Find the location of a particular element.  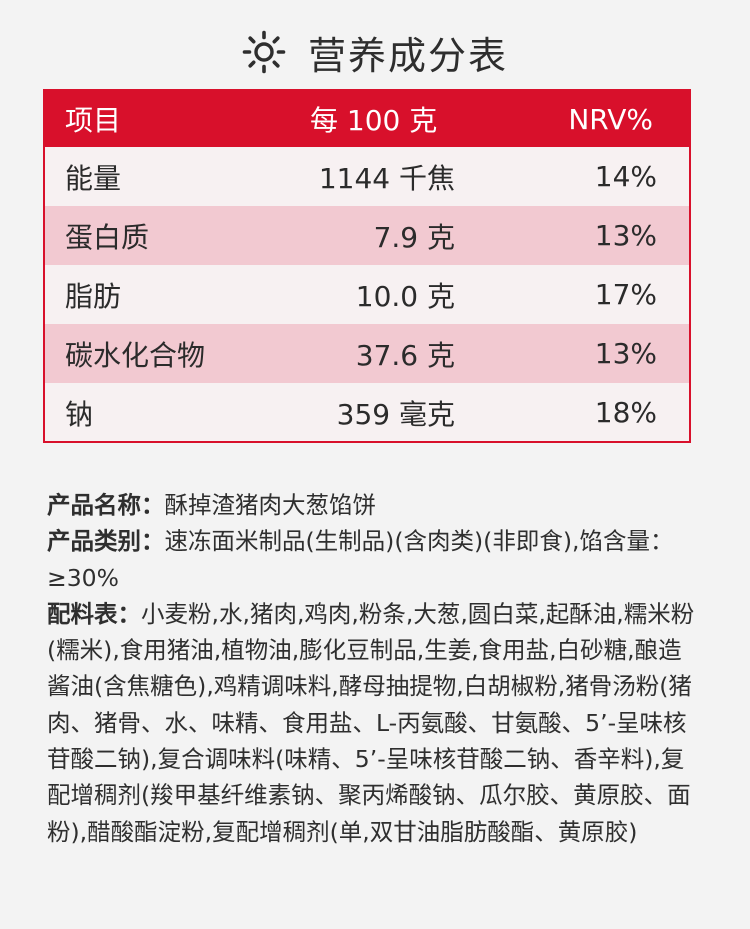

title-row: 营养成分表 is located at coordinates (375, 52).